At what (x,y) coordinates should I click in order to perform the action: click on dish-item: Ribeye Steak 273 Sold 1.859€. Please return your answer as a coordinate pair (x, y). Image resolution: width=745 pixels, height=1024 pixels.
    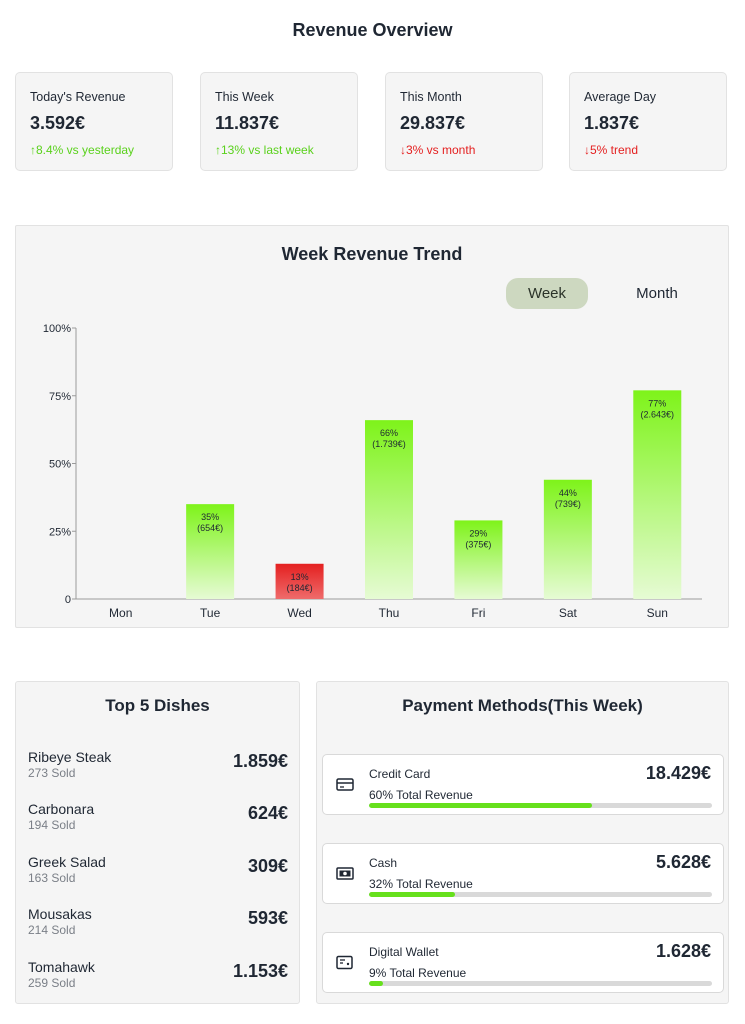
    Looking at the image, I should click on (158, 769).